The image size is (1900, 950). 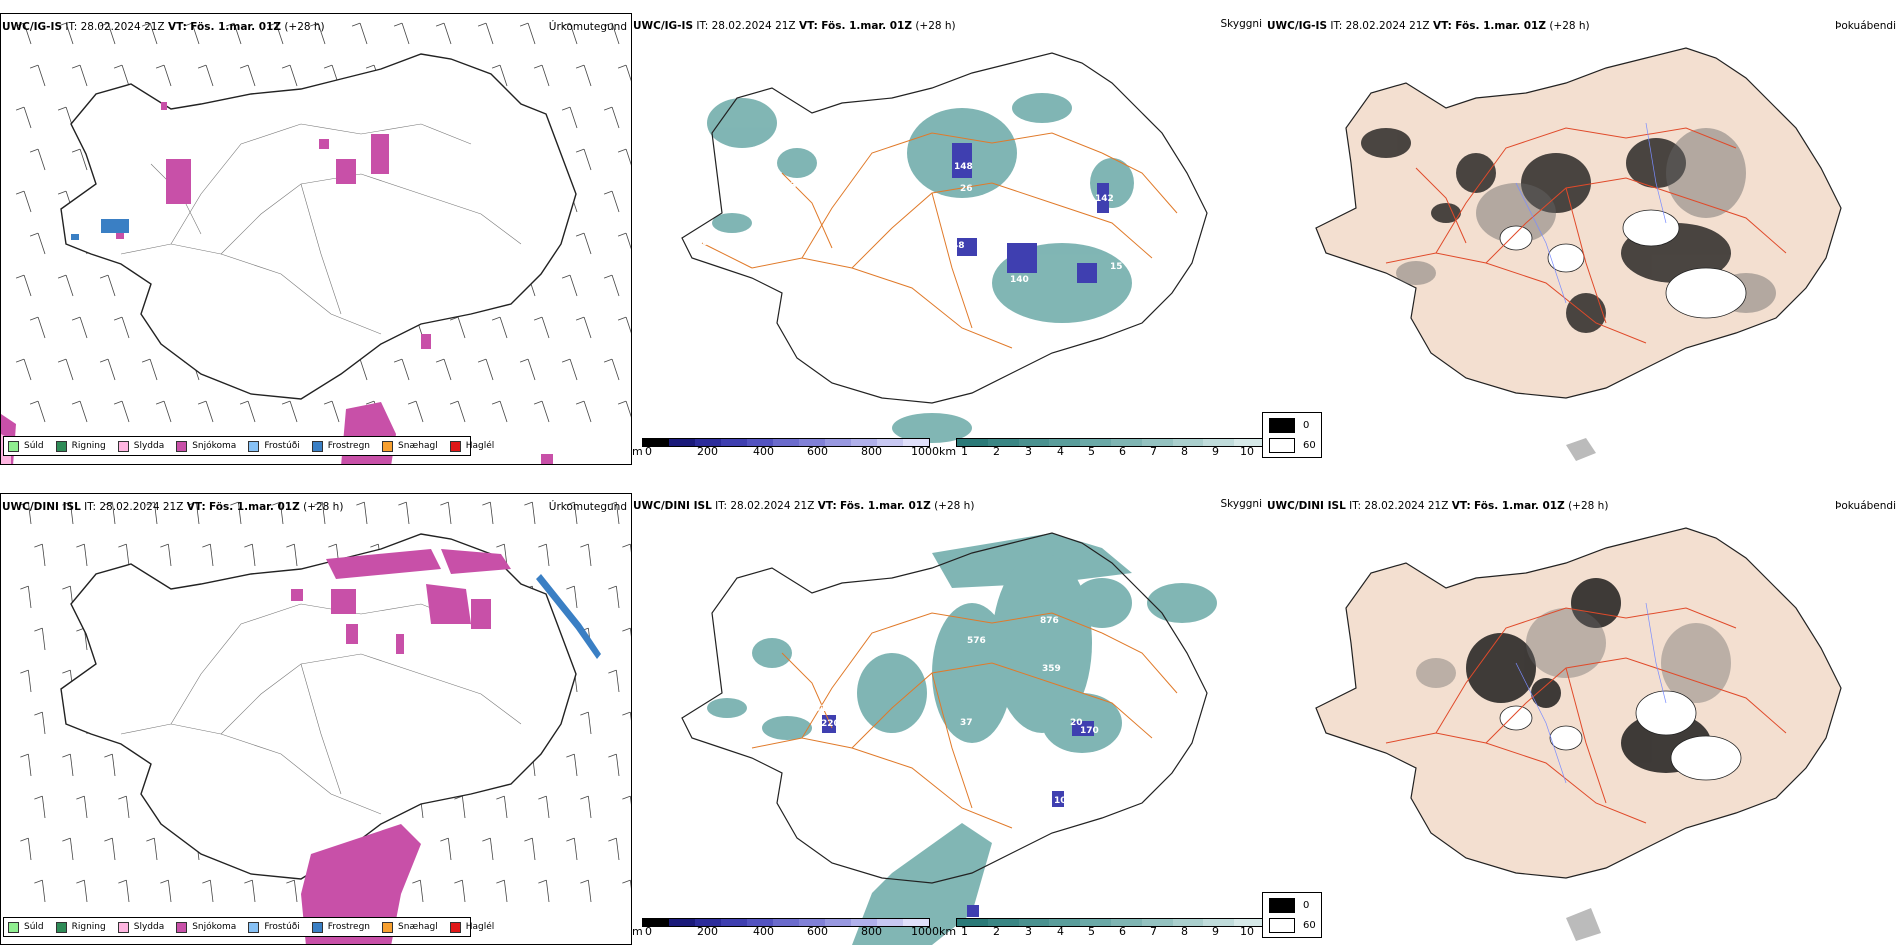 I want to click on cloud-value-label: 876, so click(x=1049, y=621).